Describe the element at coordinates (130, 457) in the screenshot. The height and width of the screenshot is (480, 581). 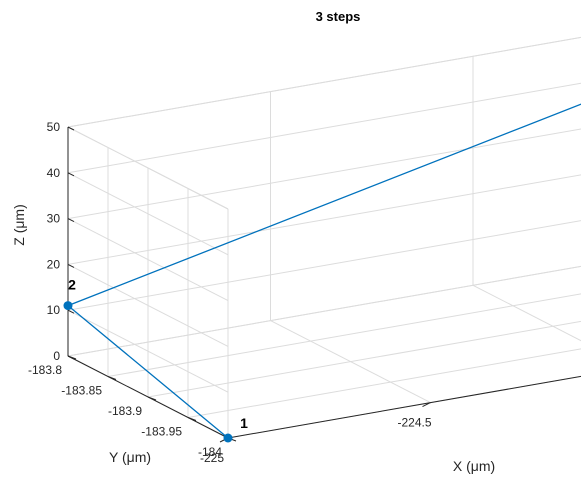
I see `y-axis-label: Y (μm)` at that location.